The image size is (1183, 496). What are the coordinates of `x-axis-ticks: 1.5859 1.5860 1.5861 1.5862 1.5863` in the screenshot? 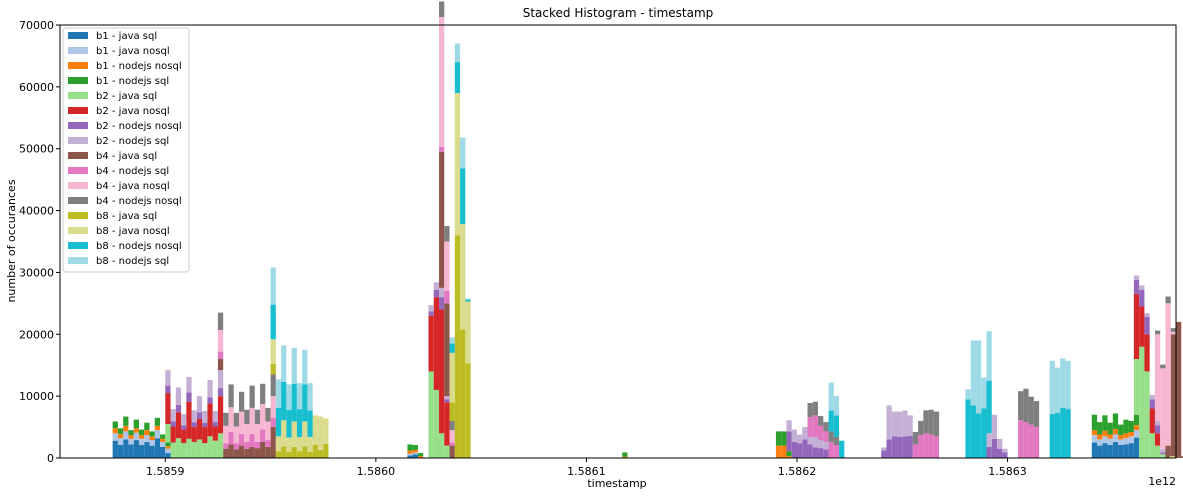 It's located at (586, 468).